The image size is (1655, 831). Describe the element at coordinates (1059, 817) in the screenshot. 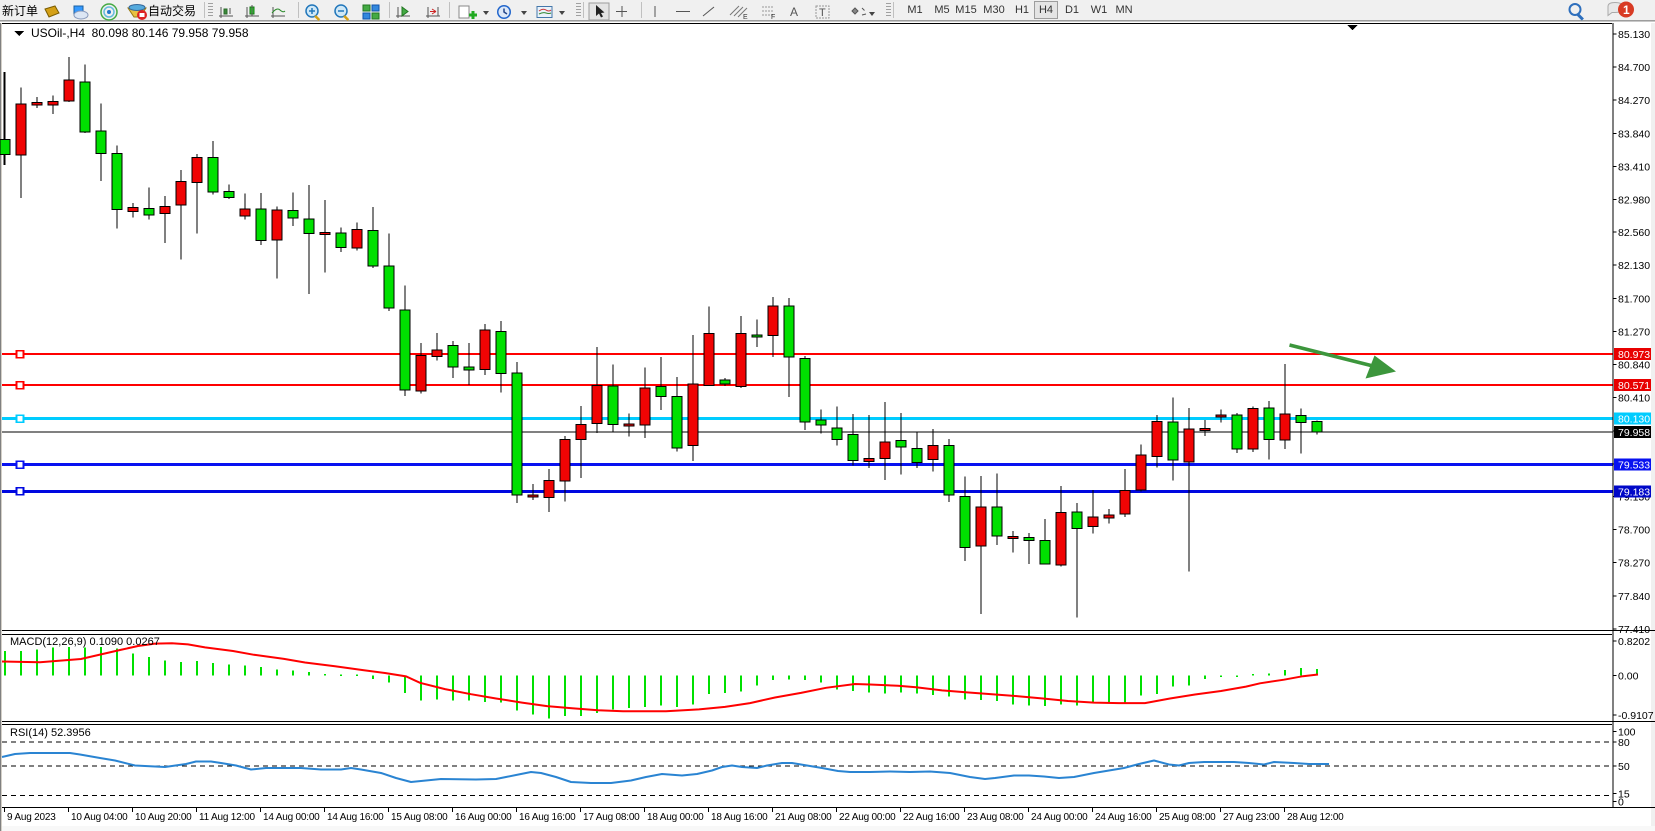

I see `svg-text: 24 Aug 00:00` at that location.